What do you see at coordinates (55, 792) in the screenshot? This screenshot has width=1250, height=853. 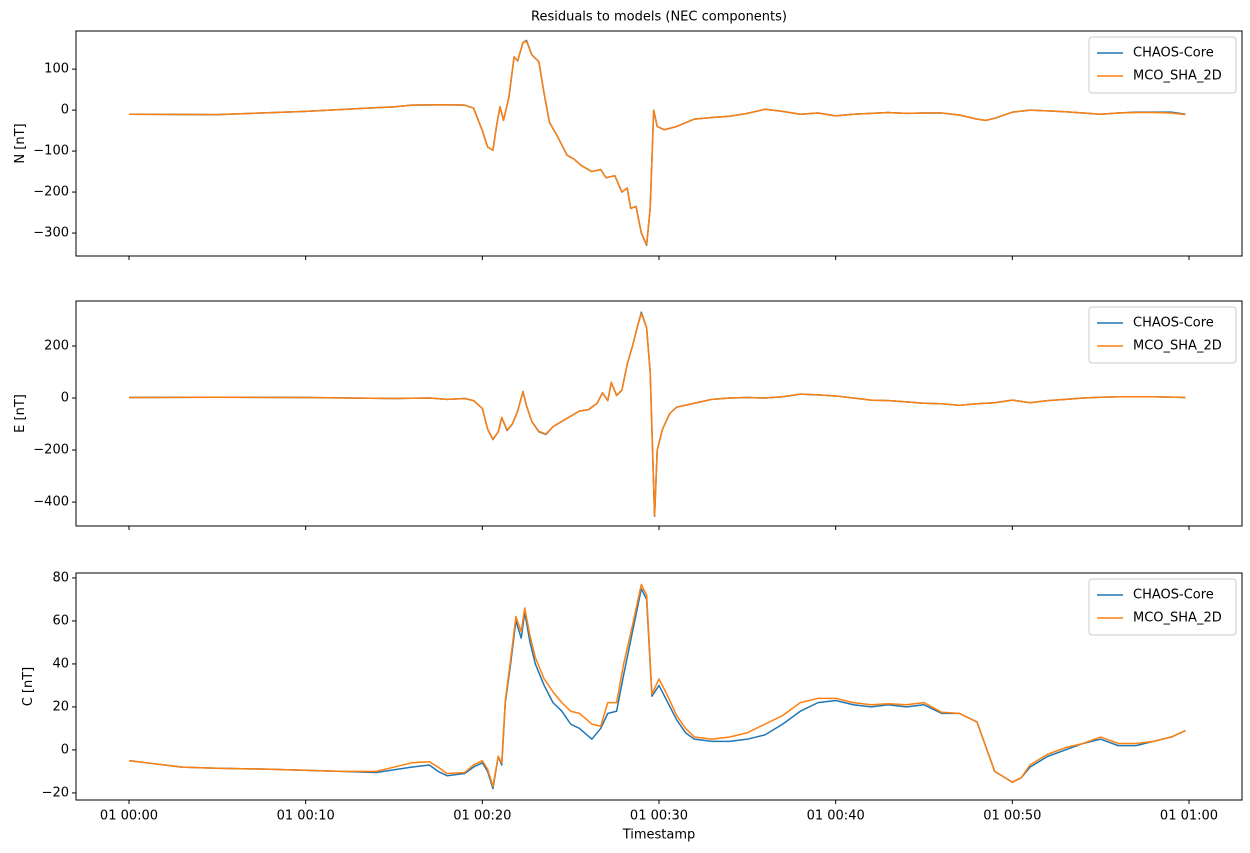 I see `y-tick-label: −20` at bounding box center [55, 792].